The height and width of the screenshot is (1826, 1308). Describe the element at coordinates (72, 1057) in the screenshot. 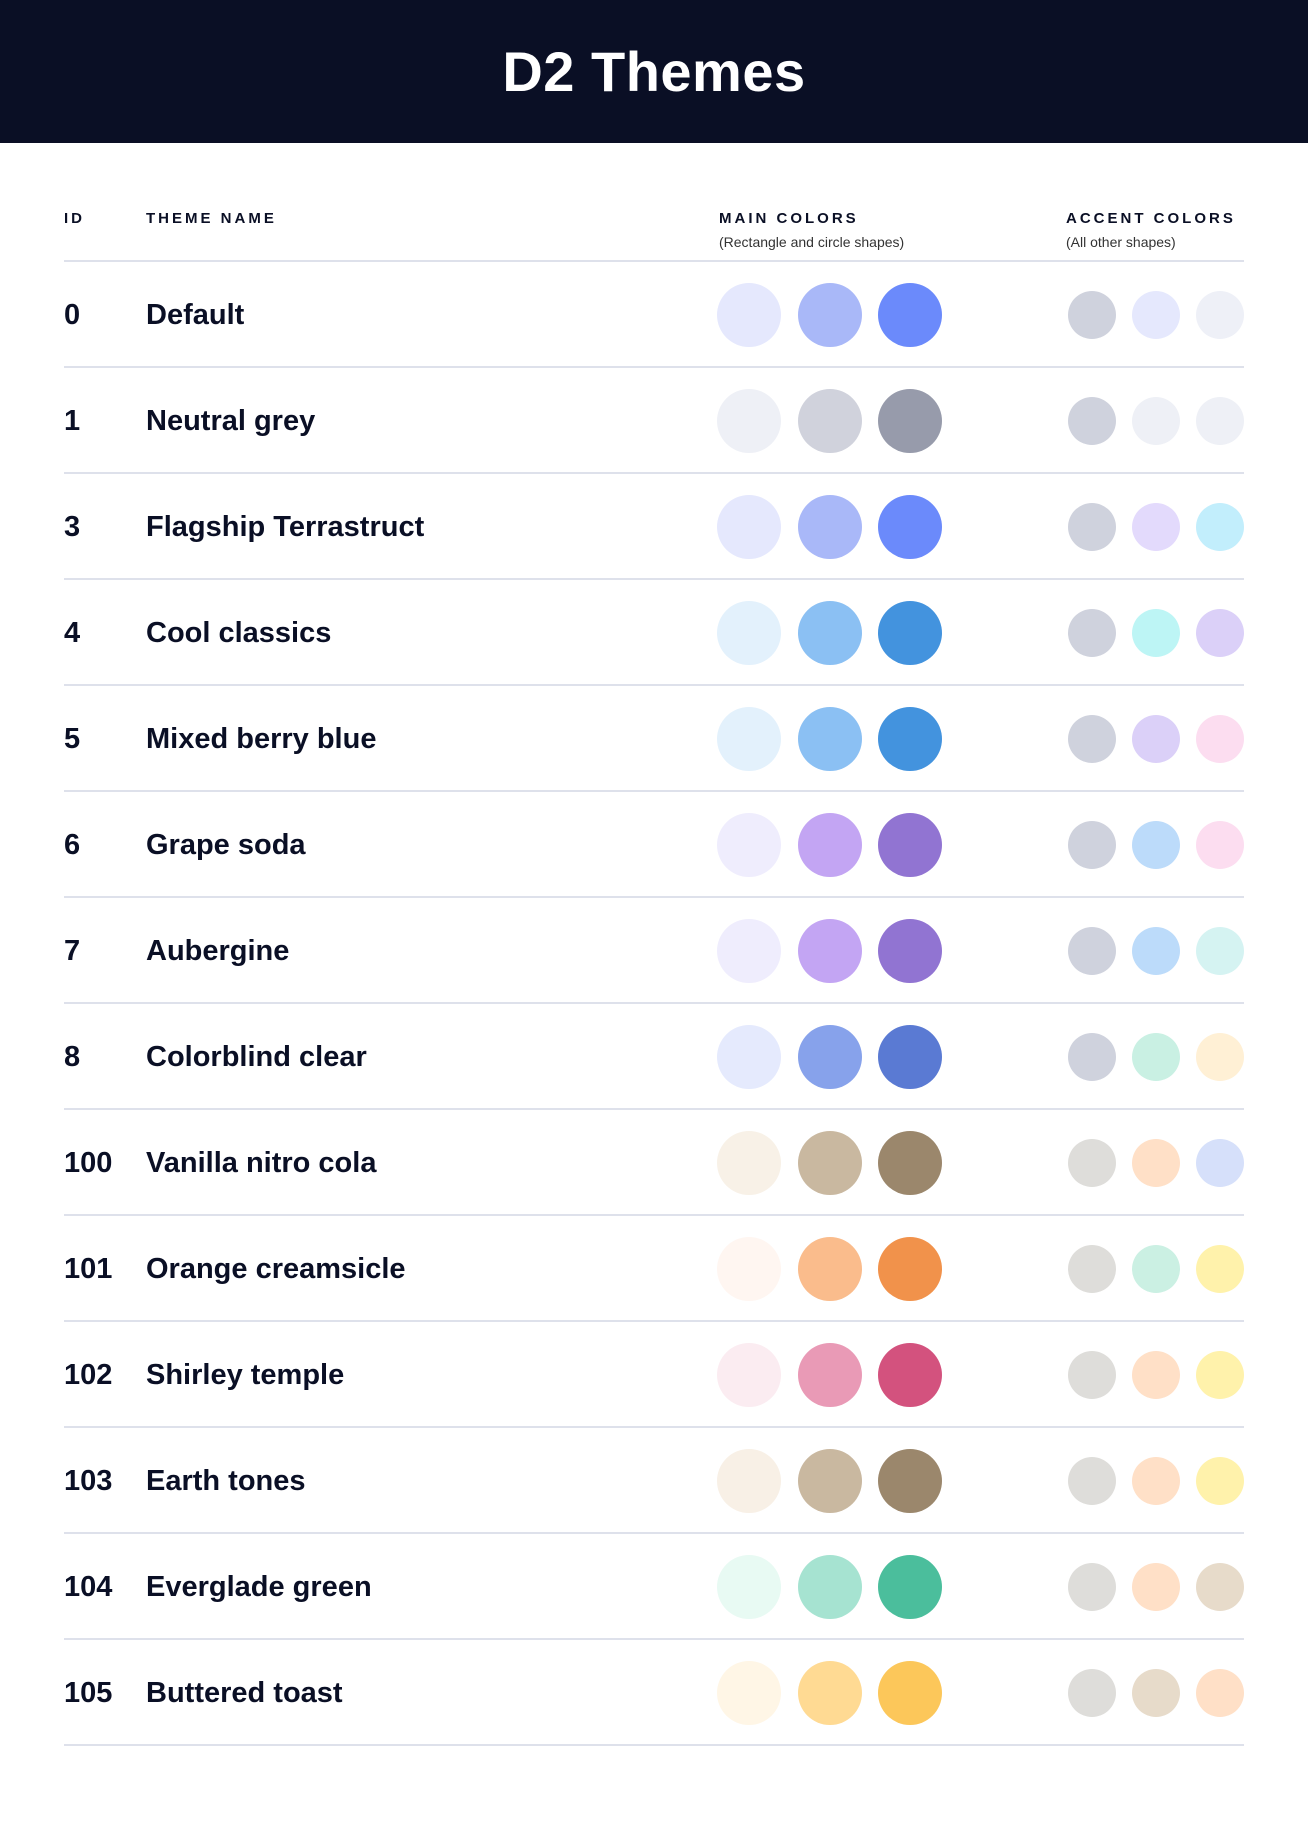

I see `theme-id: 8` at that location.